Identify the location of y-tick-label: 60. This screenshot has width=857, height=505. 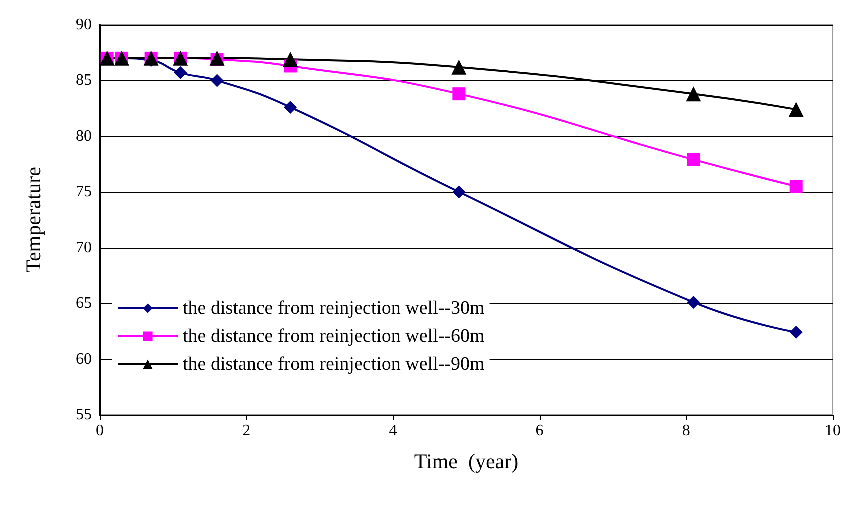
(84, 359).